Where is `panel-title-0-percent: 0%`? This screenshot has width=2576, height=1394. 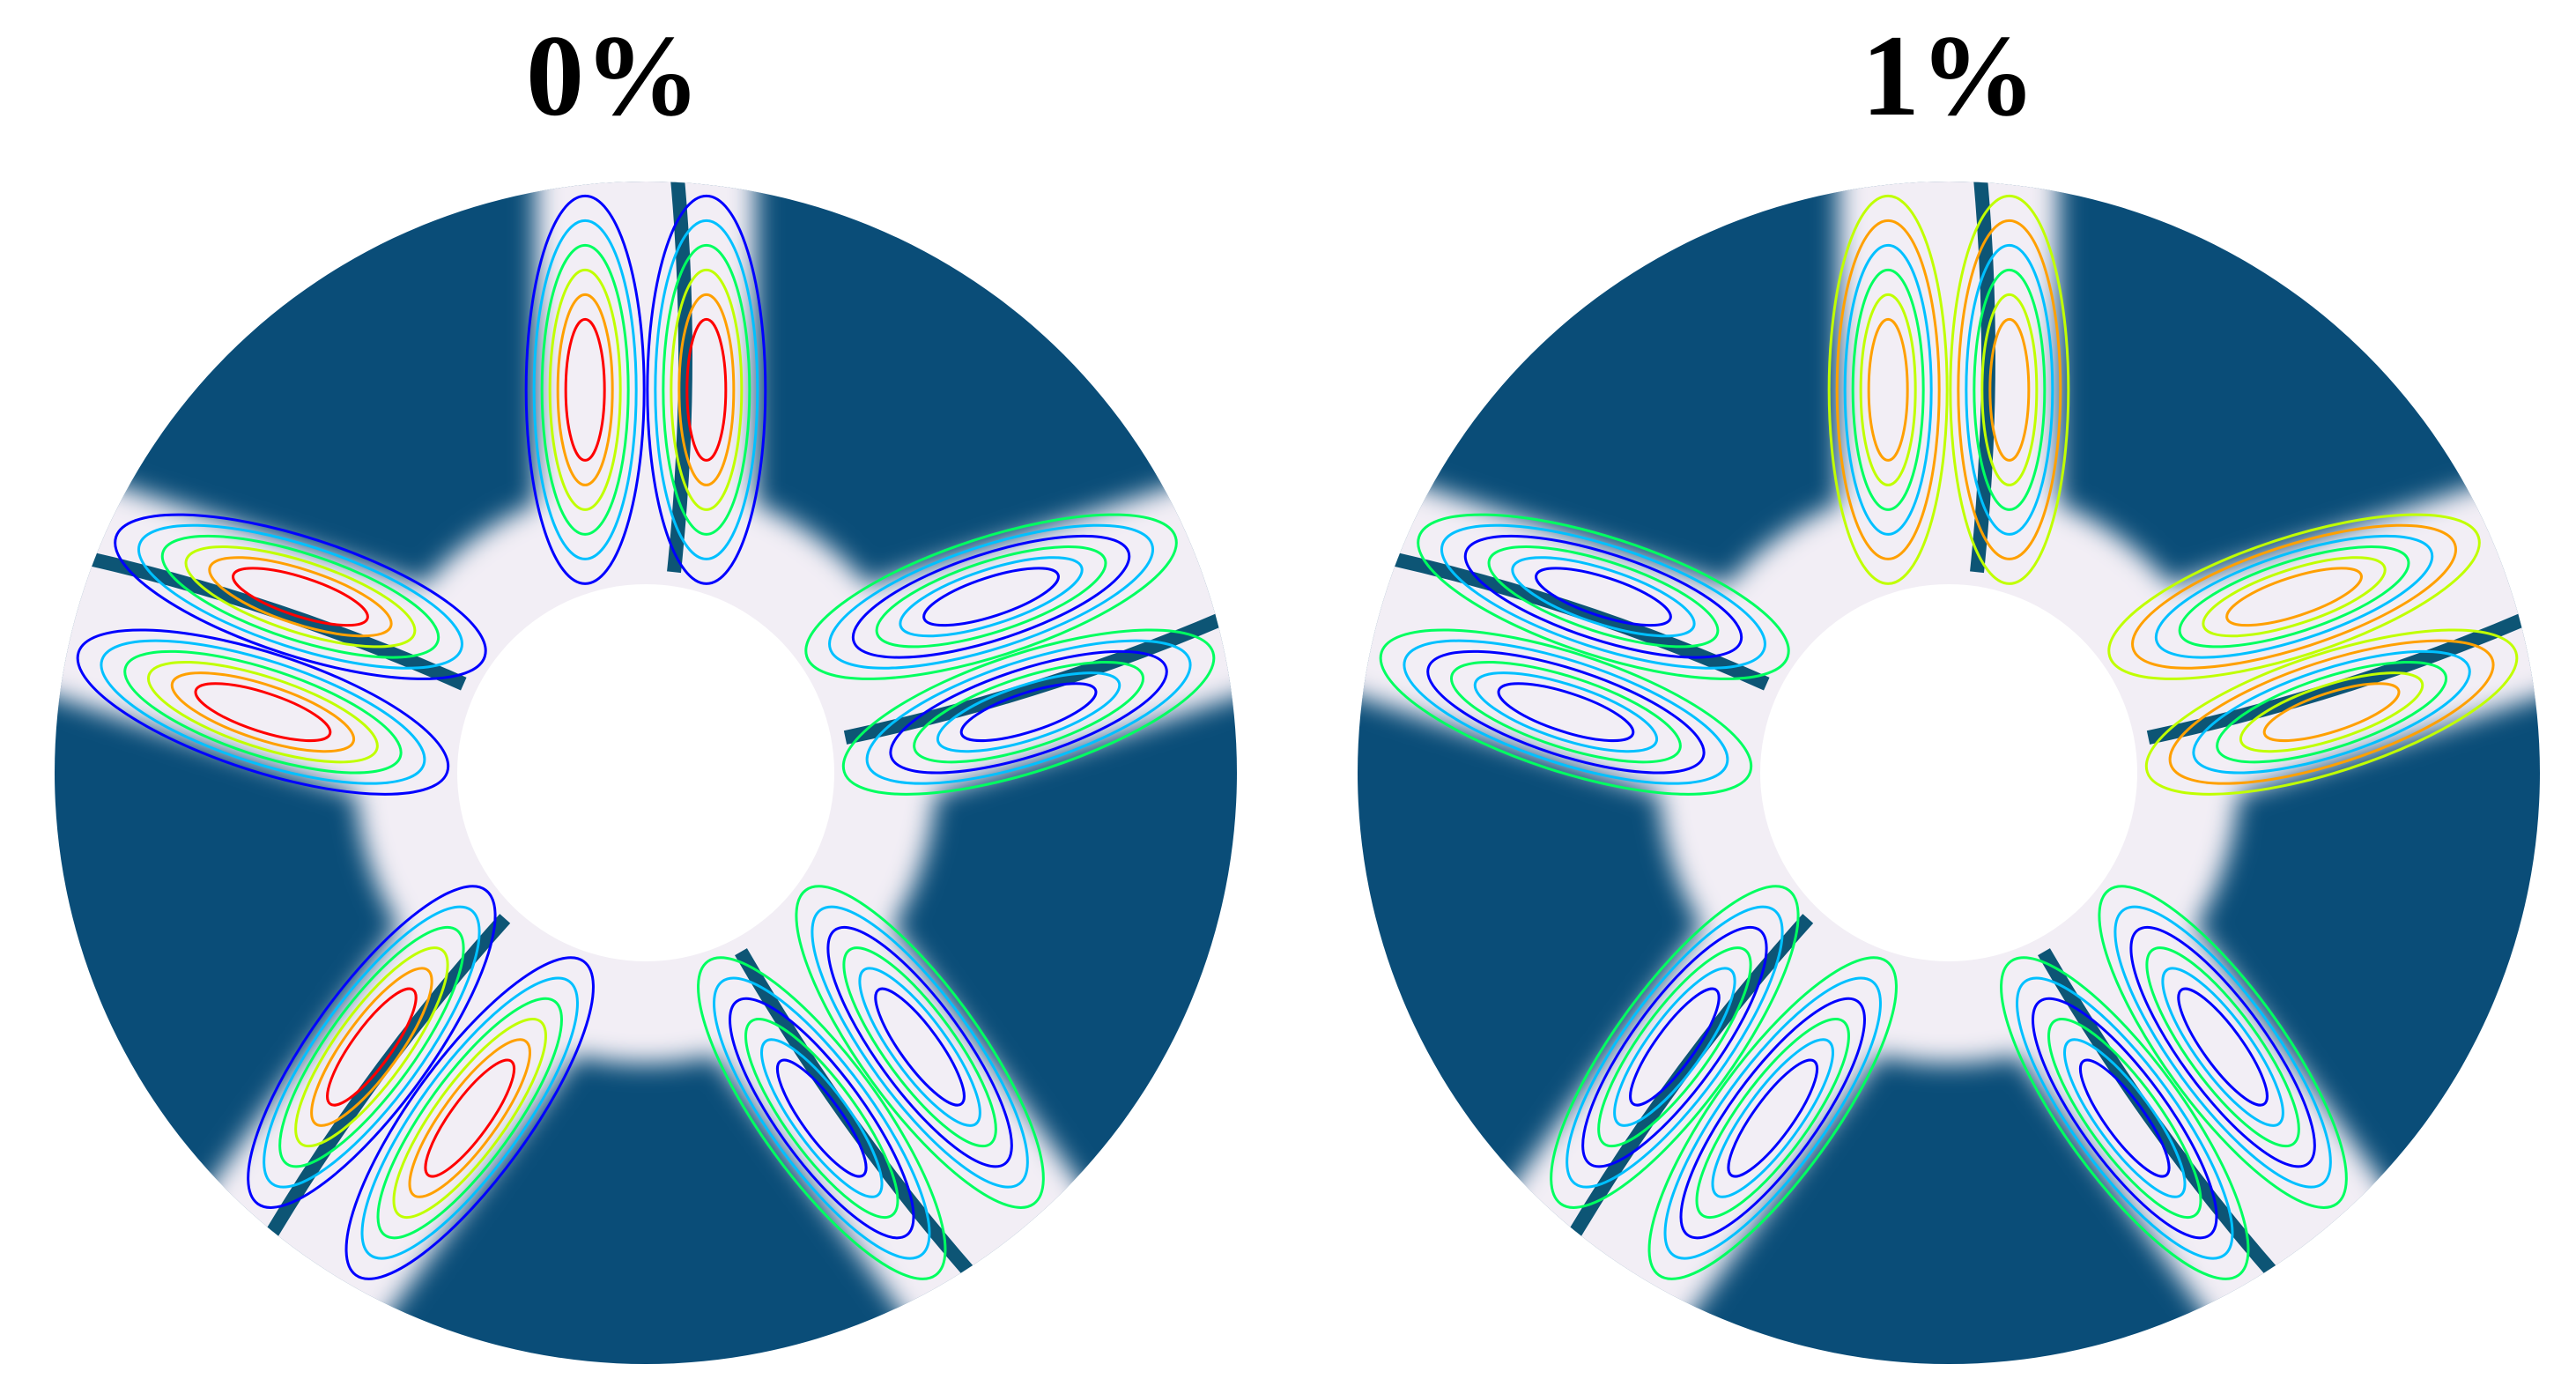
panel-title-0-percent: 0% is located at coordinates (613, 75).